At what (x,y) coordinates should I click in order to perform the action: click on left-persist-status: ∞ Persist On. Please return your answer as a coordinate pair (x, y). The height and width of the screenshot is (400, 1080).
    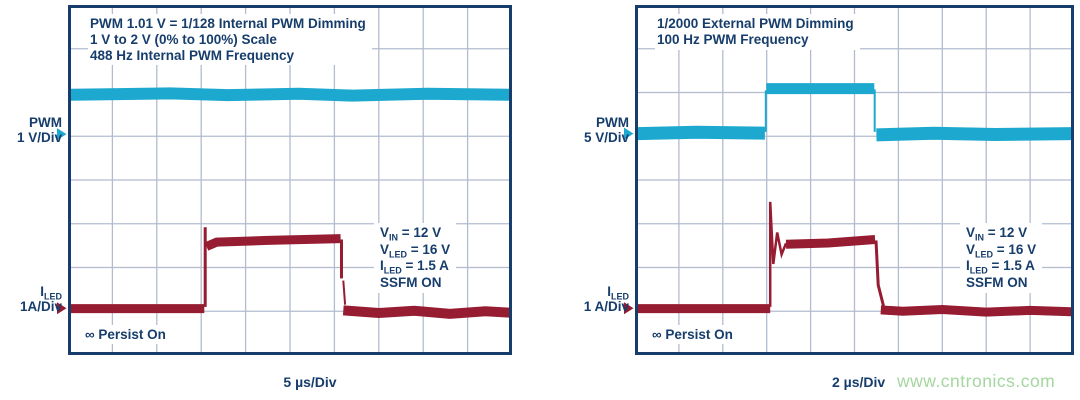
    Looking at the image, I should click on (125, 334).